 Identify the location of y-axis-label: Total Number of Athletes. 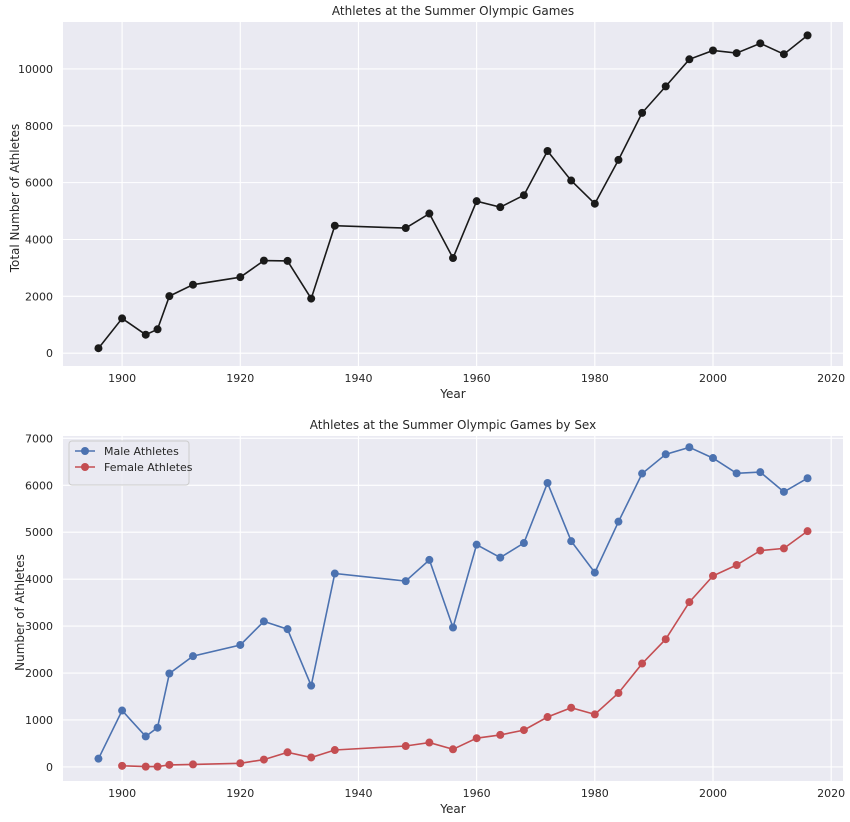
(15, 199).